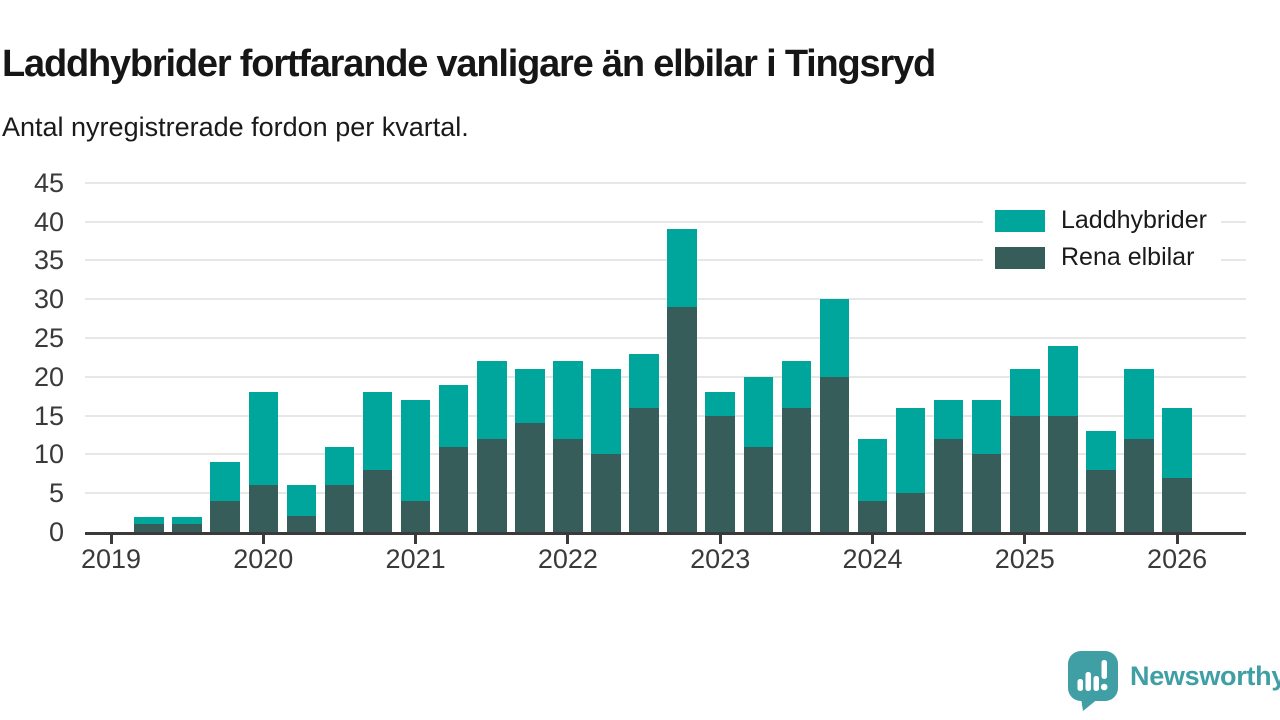 Image resolution: width=1280 pixels, height=720 pixels. Describe the element at coordinates (948, 485) in the screenshot. I see `bar-segment-rena-elbilar-2024-q3` at that location.